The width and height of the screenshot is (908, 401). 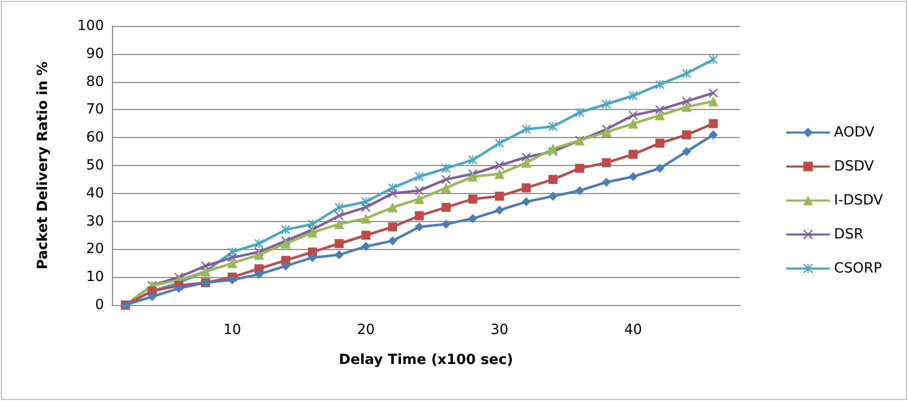 What do you see at coordinates (854, 132) in the screenshot?
I see `legend-label: AODV` at bounding box center [854, 132].